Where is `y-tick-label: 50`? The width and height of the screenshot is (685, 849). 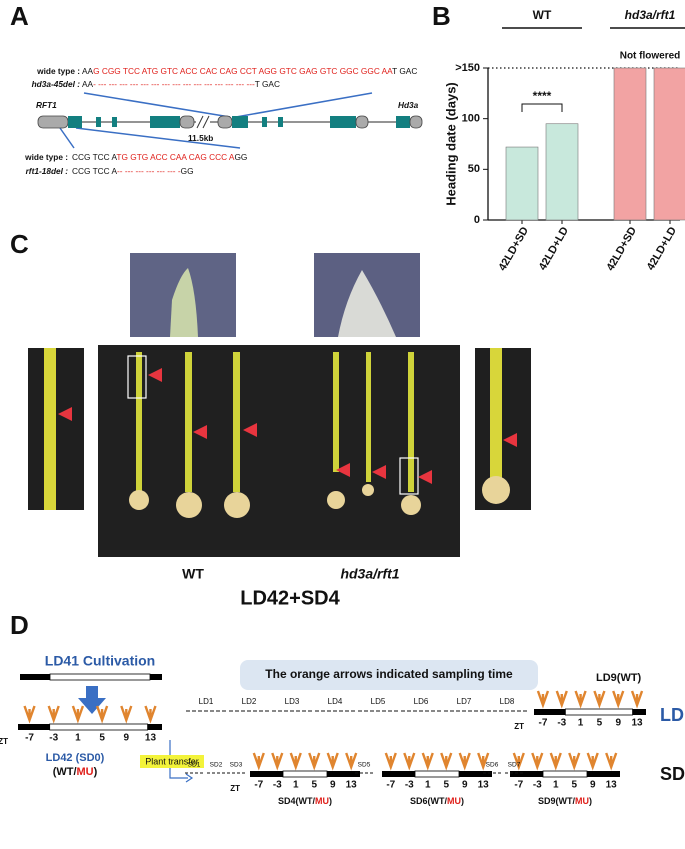 y-tick-label: 50 is located at coordinates (474, 169).